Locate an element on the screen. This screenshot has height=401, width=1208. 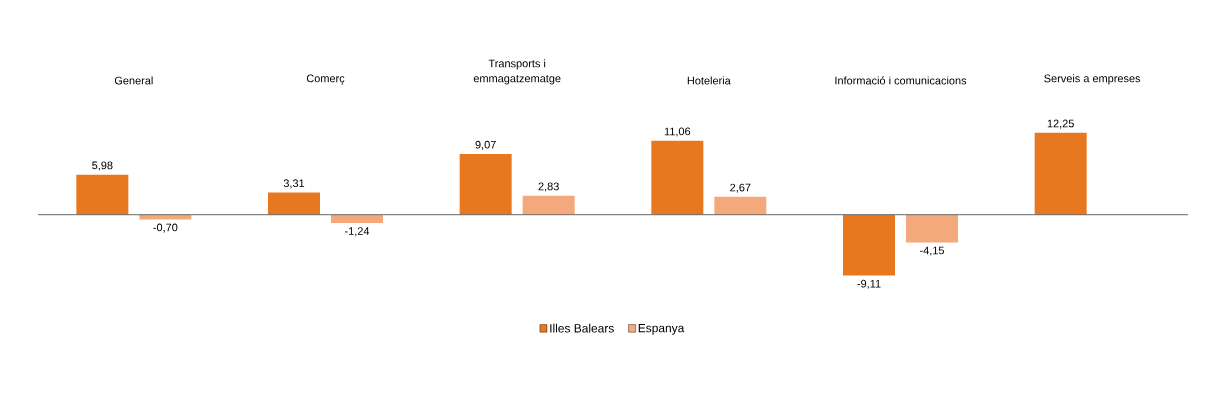
data-label: 11,06 is located at coordinates (677, 132).